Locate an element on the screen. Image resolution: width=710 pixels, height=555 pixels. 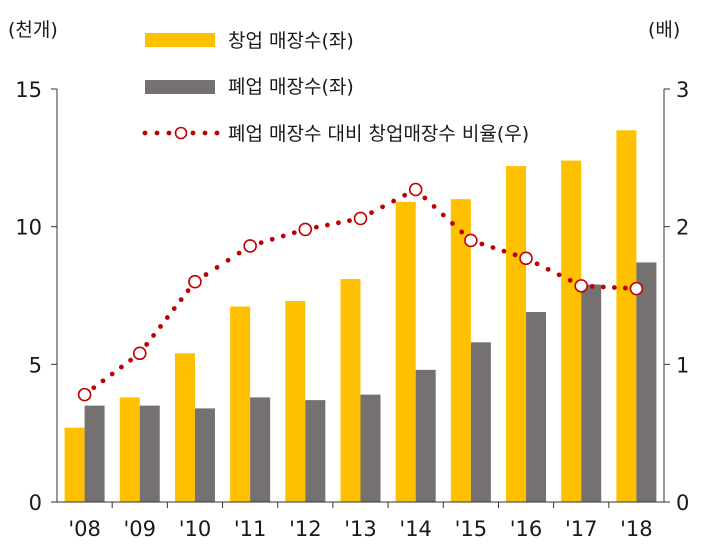
legend-swatch-close is located at coordinates (180, 87).